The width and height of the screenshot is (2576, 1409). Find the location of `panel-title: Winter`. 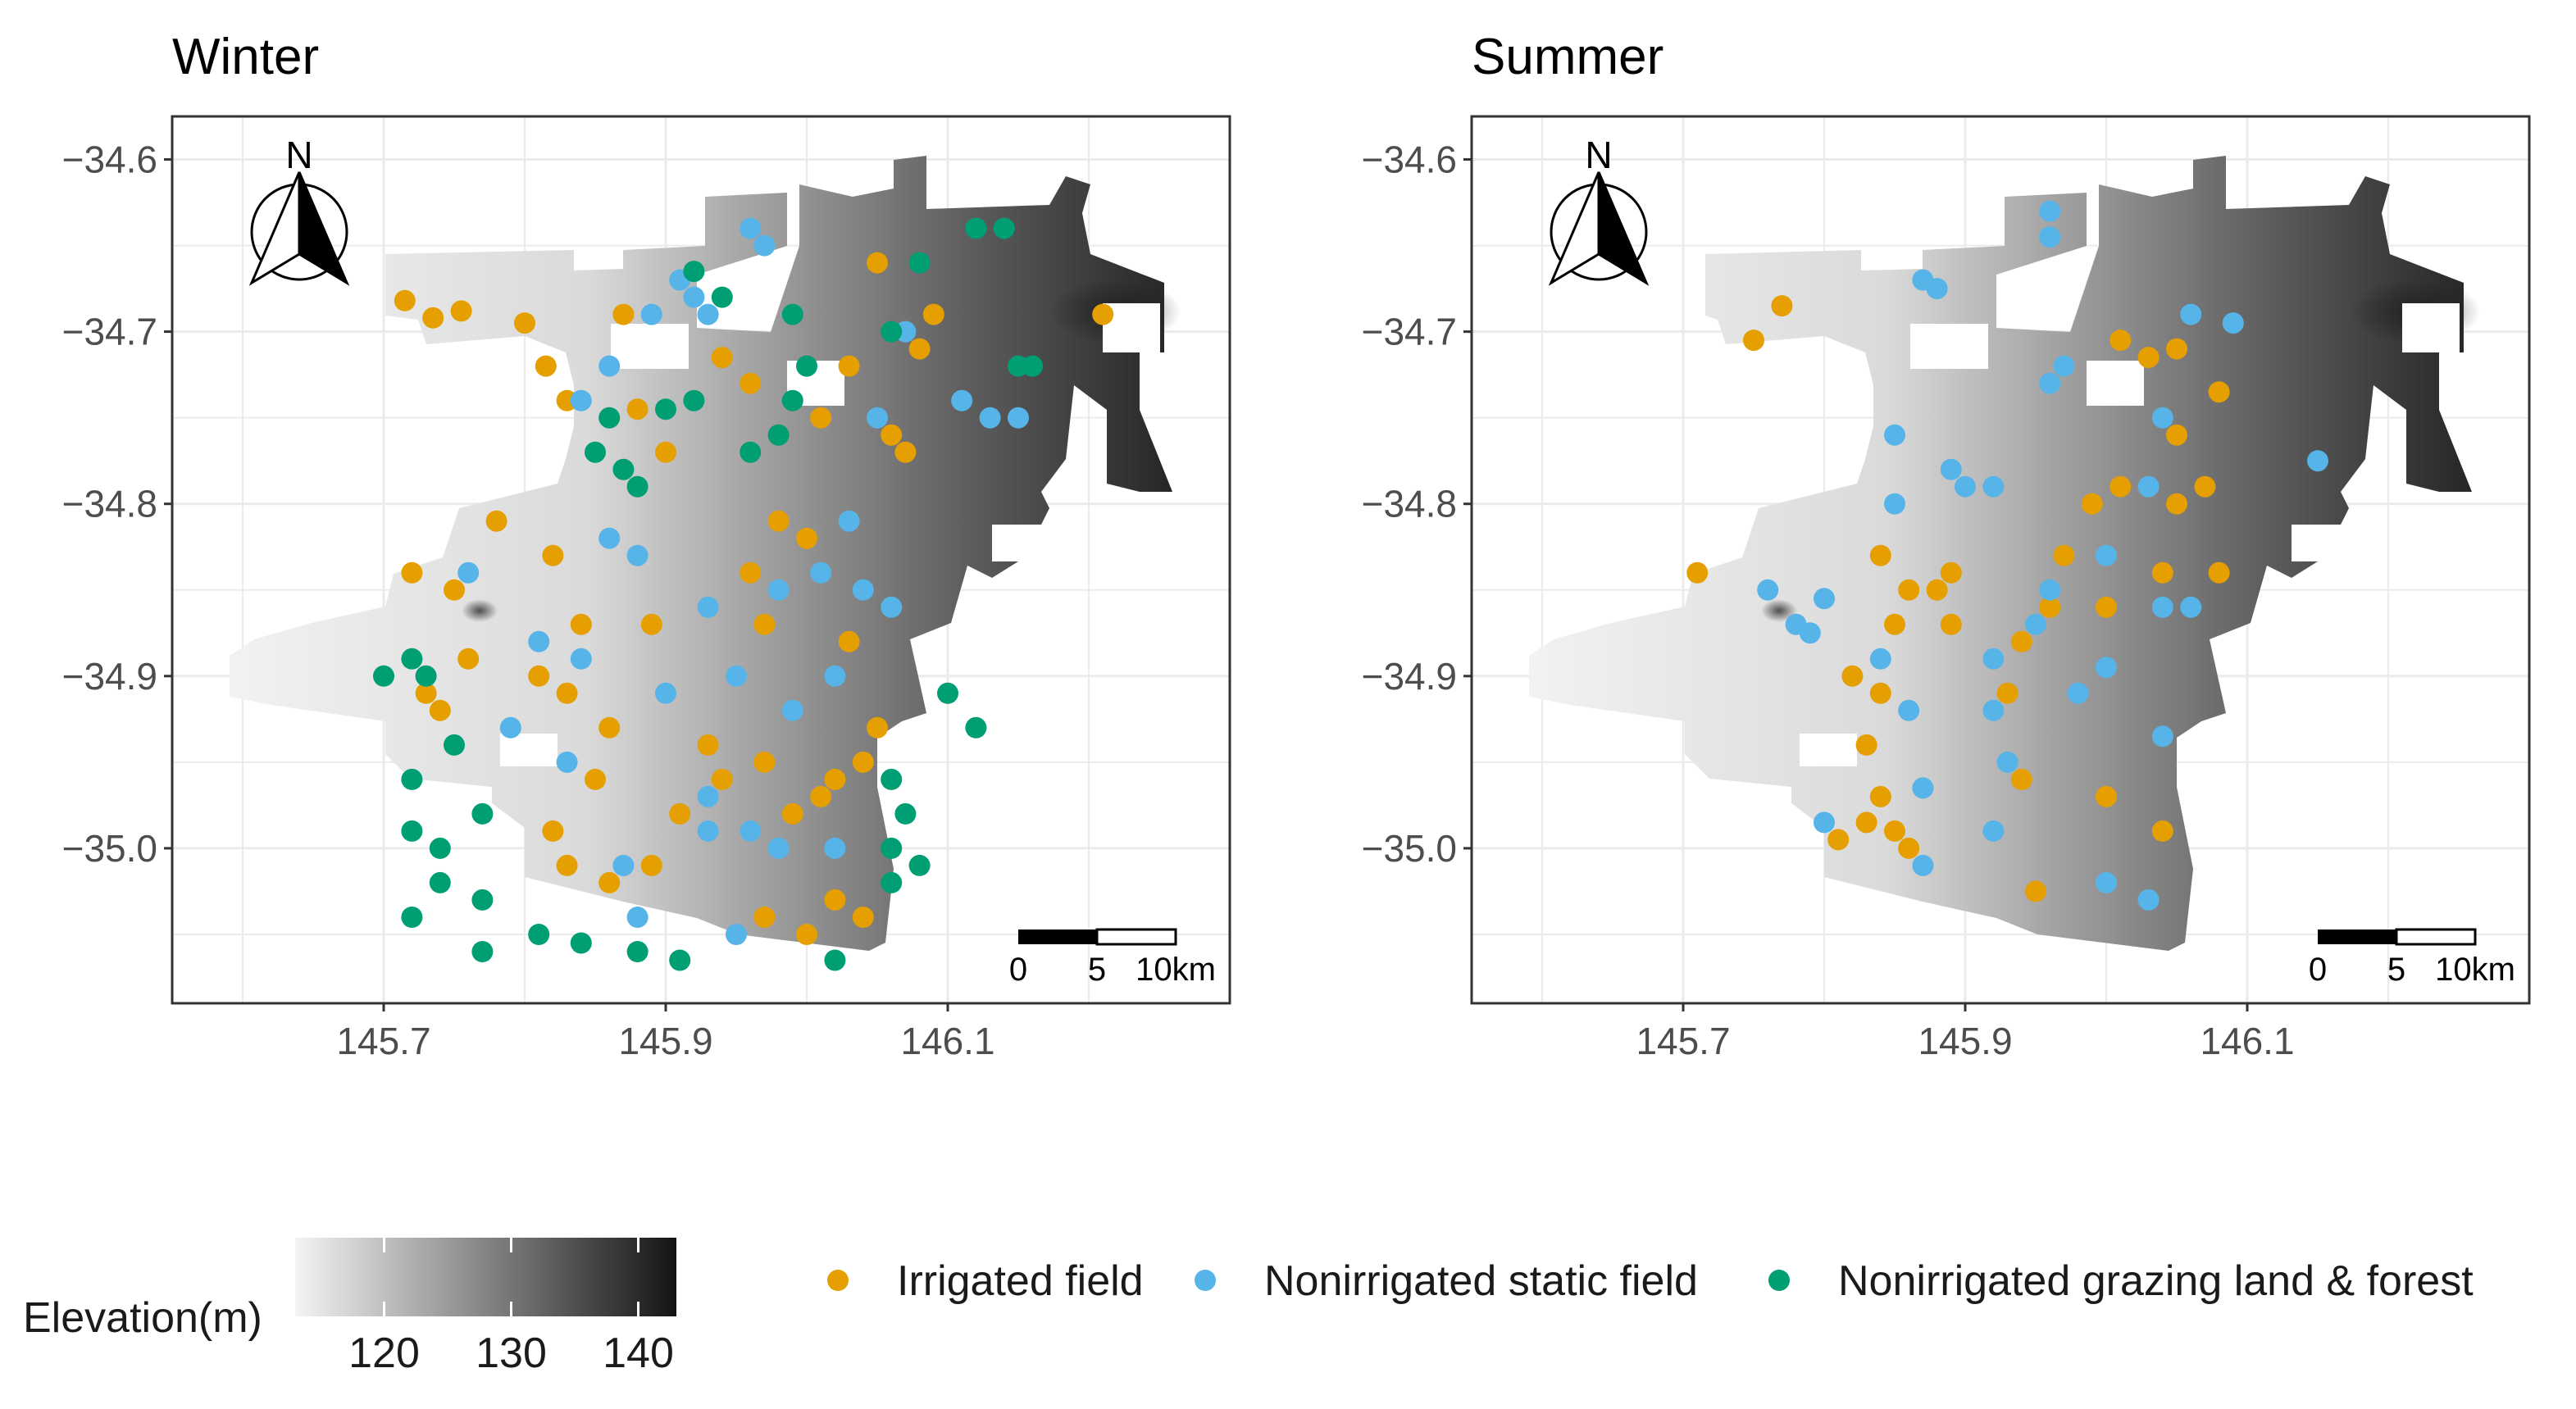

panel-title: Winter is located at coordinates (245, 57).